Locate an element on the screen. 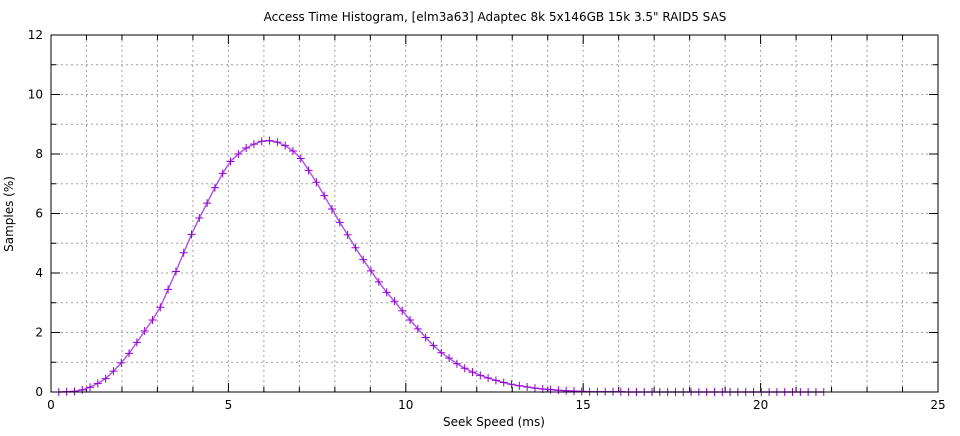  x-tick-label: 15 is located at coordinates (583, 405).